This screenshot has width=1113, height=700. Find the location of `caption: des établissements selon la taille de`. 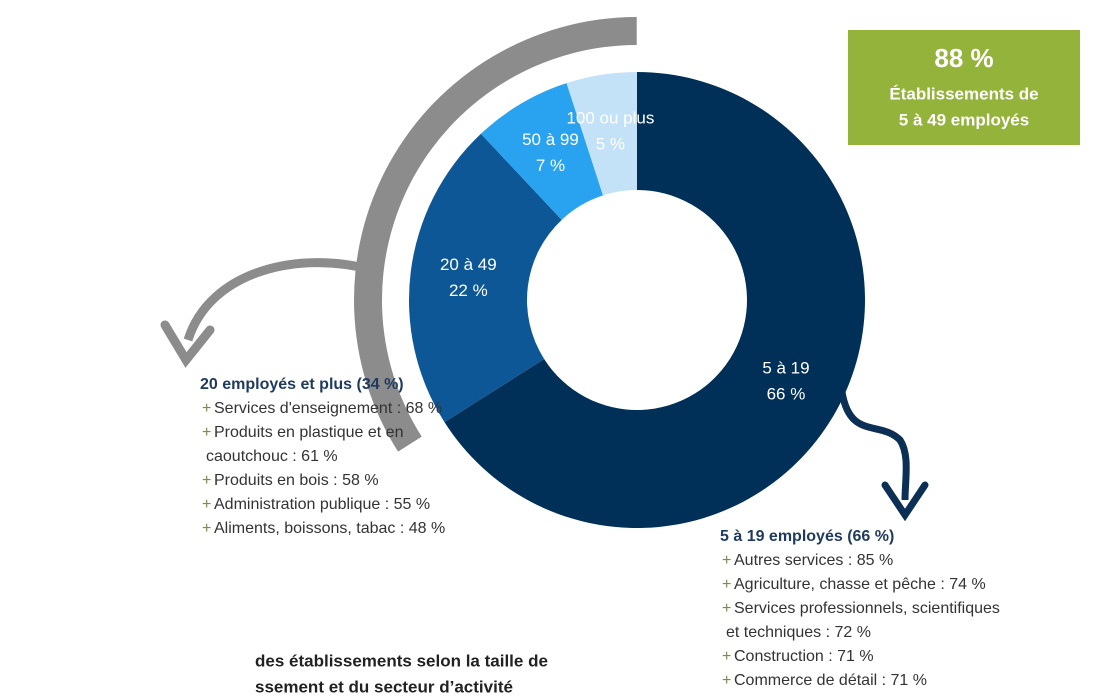

caption: des établissements selon la taille de is located at coordinates (401, 660).